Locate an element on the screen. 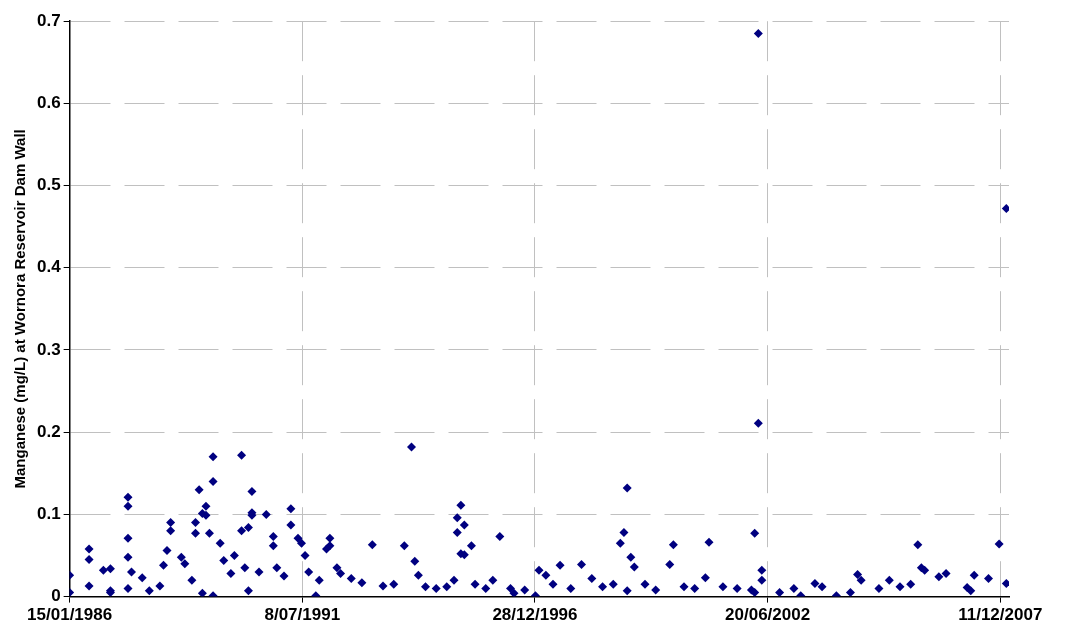  x-tick-label: 8/07/1991 is located at coordinates (302, 615).